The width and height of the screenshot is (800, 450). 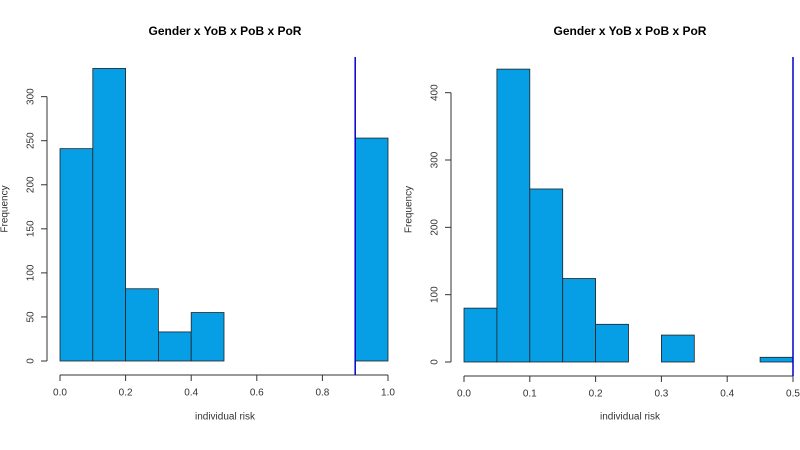 I want to click on y-tick-label: 150, so click(x=31, y=228).